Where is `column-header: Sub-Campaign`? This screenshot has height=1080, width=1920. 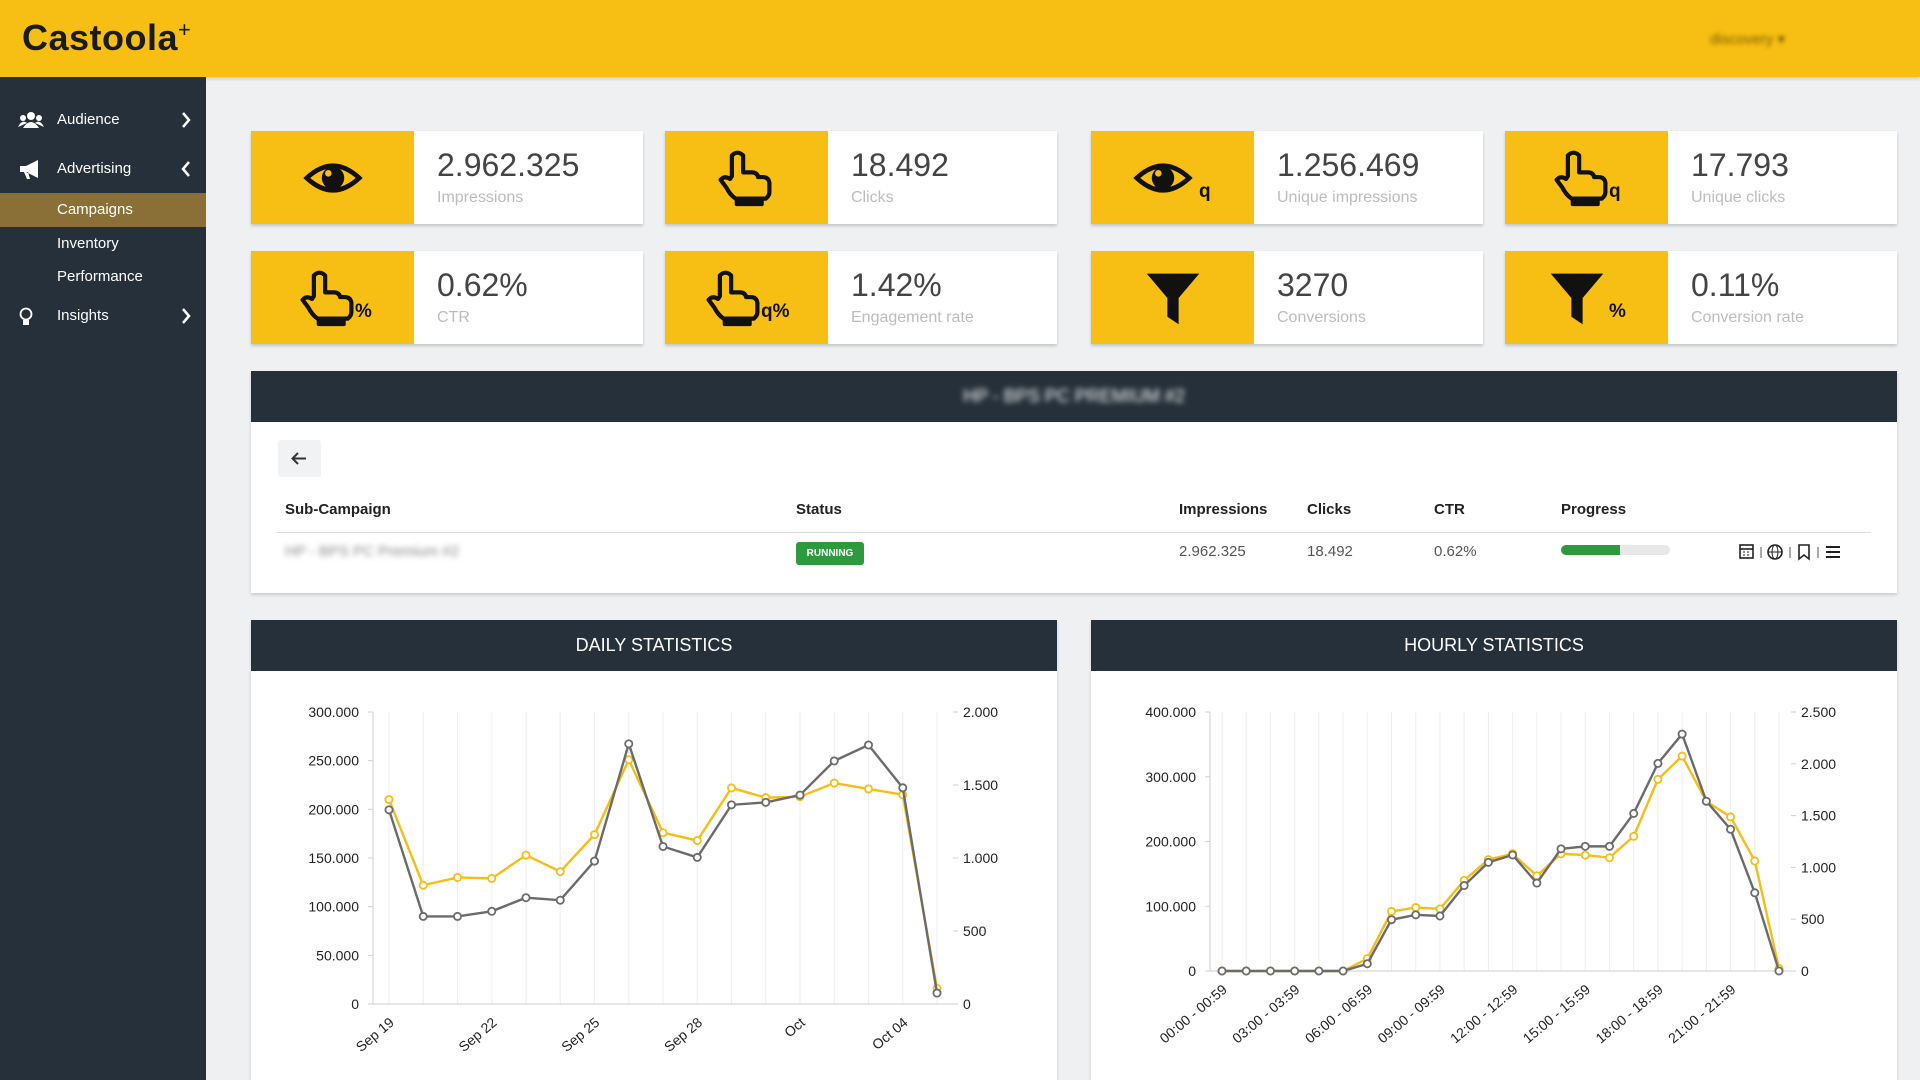 column-header: Sub-Campaign is located at coordinates (338, 509).